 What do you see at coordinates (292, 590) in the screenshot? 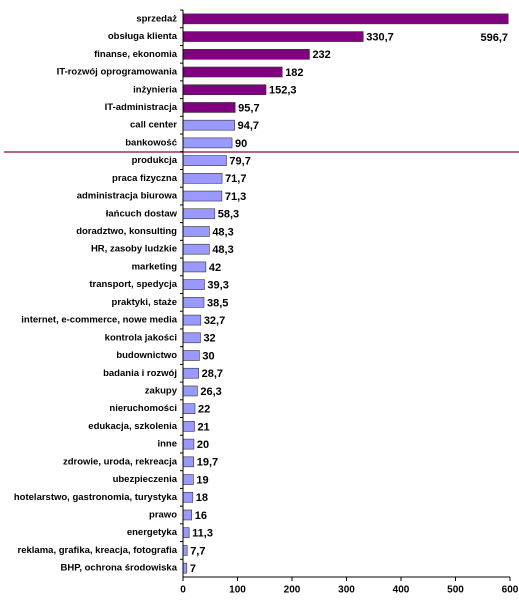
I see `x-tick-label: 200` at bounding box center [292, 590].